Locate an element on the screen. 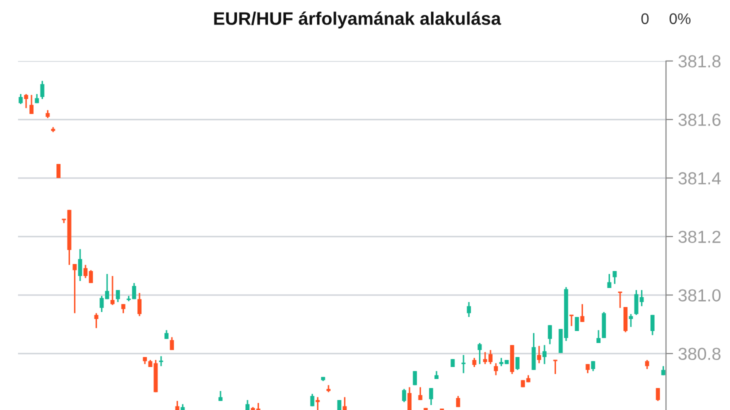  y-tick-label: 381.8 is located at coordinates (699, 61).